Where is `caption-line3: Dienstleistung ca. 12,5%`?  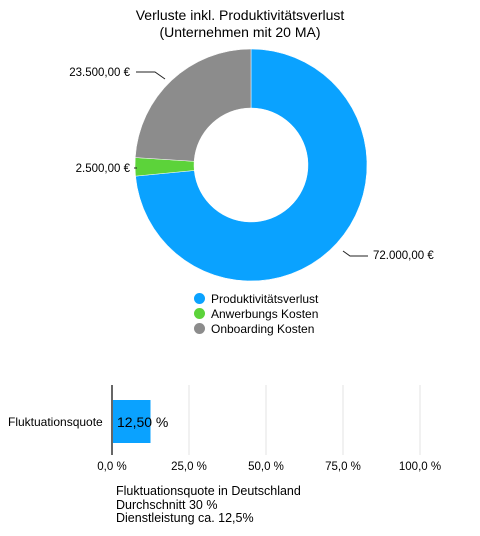
caption-line3: Dienstleistung ca. 12,5% is located at coordinates (185, 518).